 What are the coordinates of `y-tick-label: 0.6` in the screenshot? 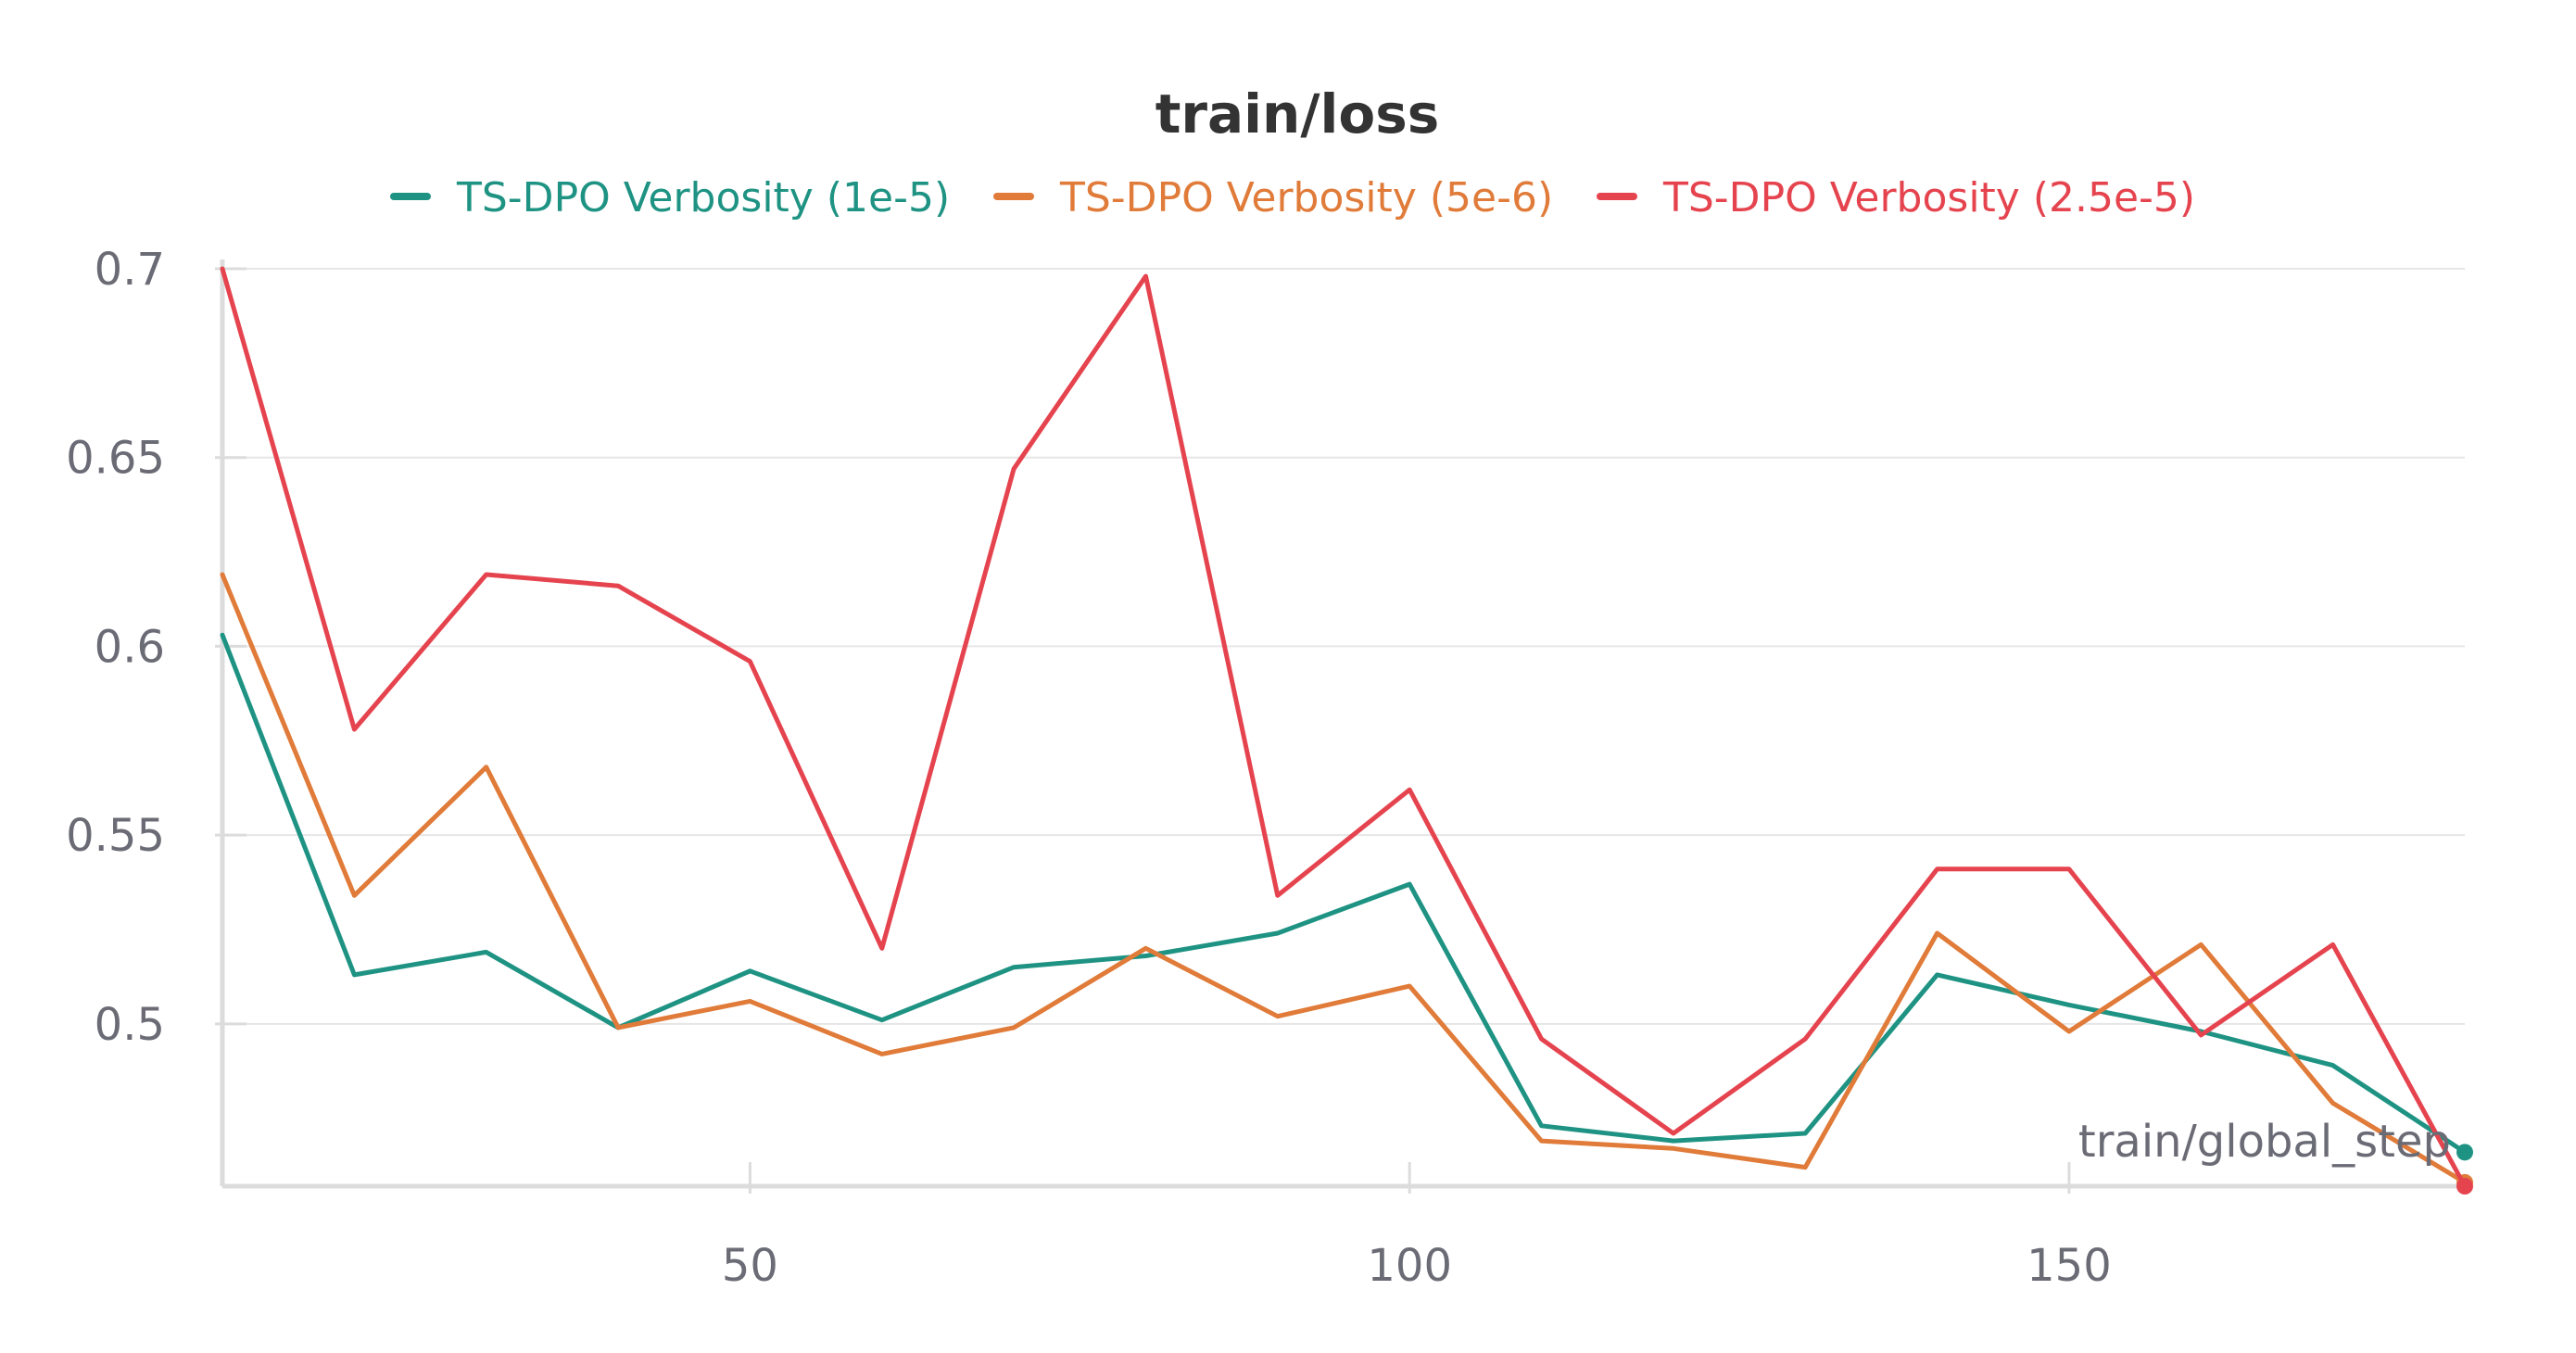 It's located at (130, 647).